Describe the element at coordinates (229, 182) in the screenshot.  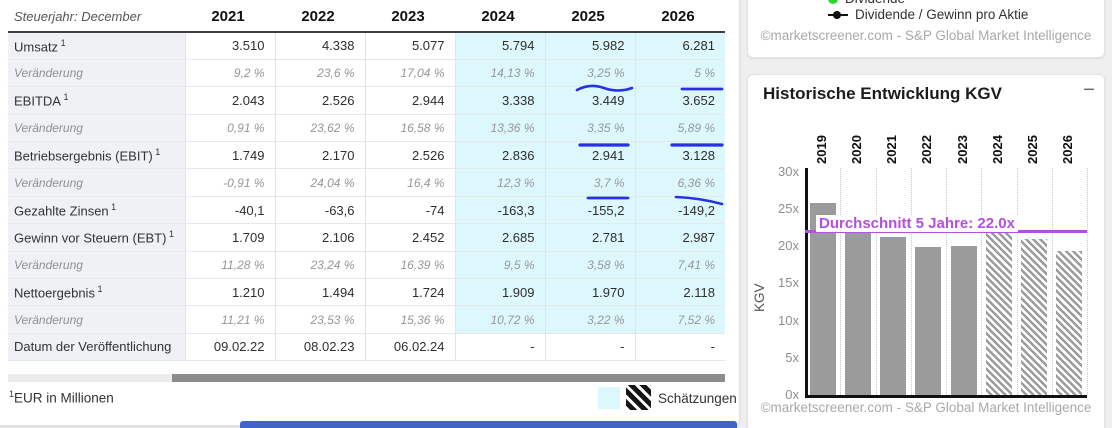
I see `table-cell: -0,91 %` at that location.